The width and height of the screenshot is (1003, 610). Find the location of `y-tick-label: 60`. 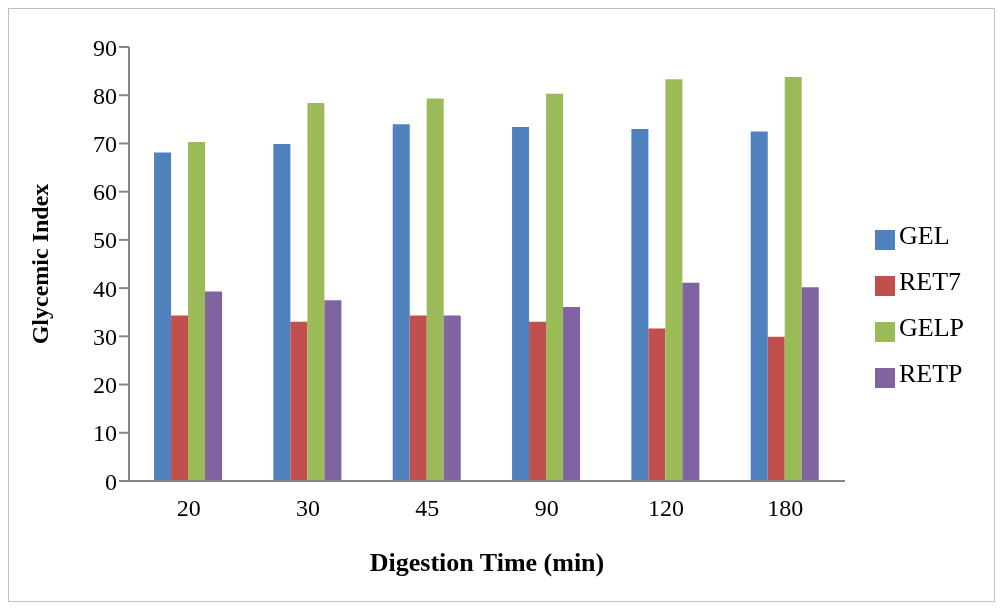

y-tick-label: 60 is located at coordinates (105, 192).